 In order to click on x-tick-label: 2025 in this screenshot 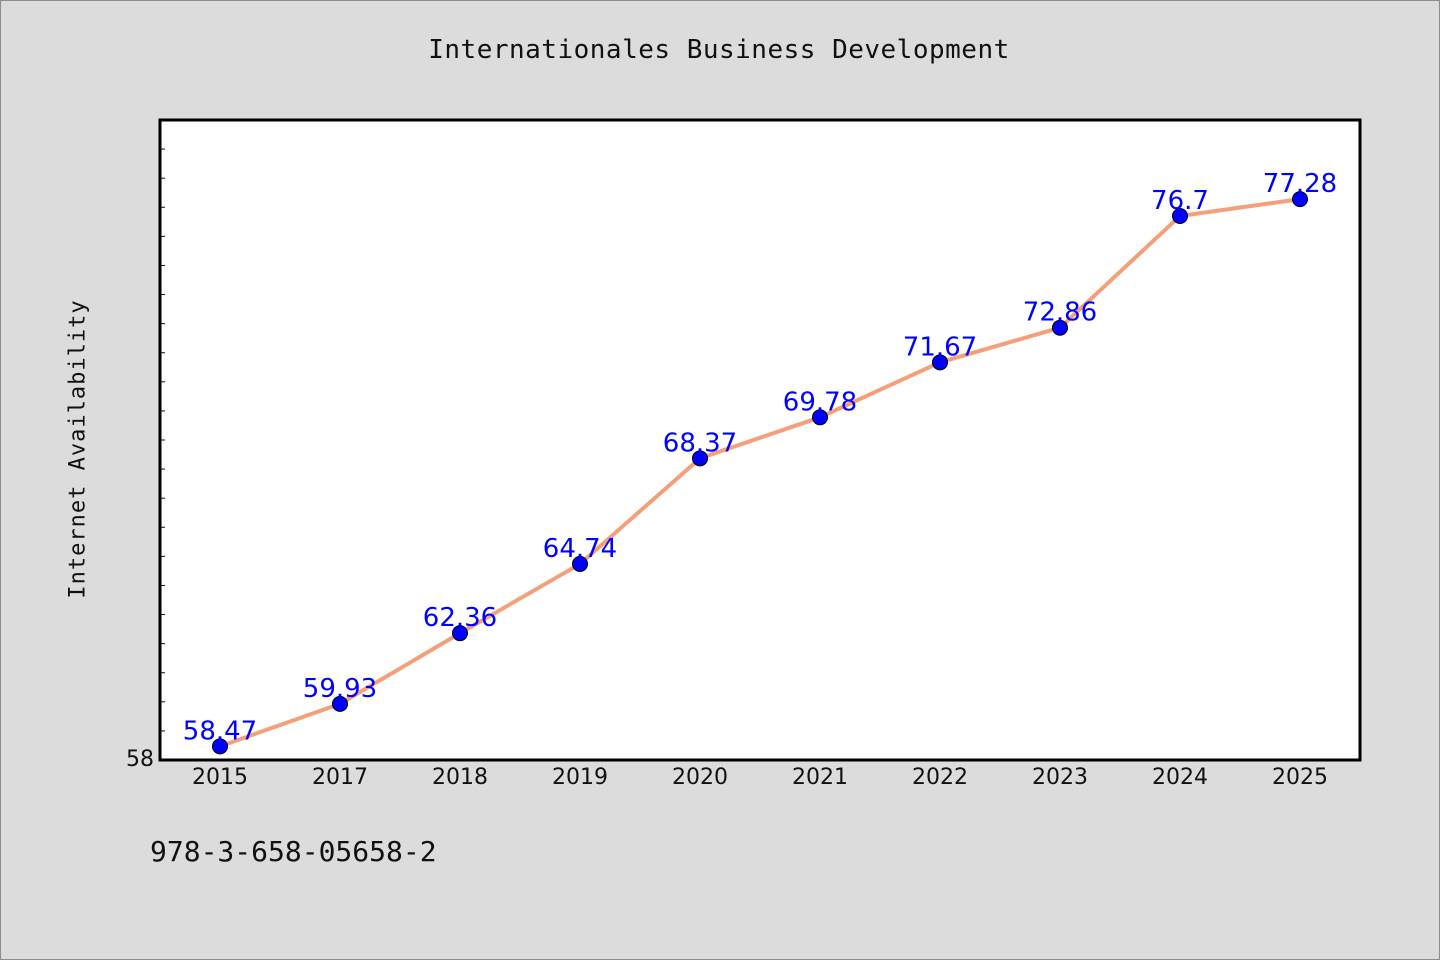, I will do `click(1300, 777)`.